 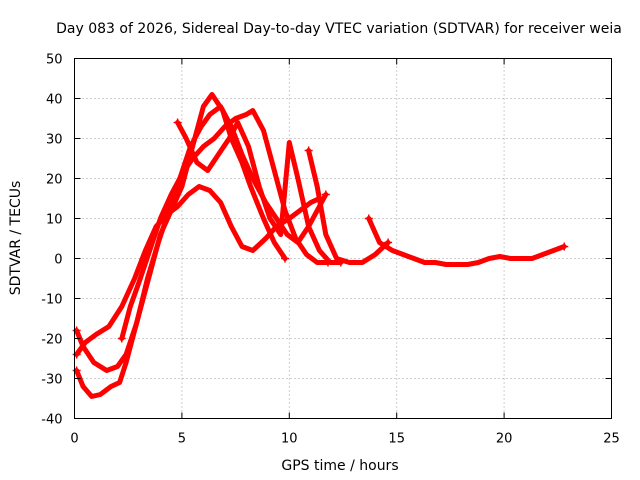 What do you see at coordinates (51, 340) in the screenshot?
I see `y-tick-label: -20` at bounding box center [51, 340].